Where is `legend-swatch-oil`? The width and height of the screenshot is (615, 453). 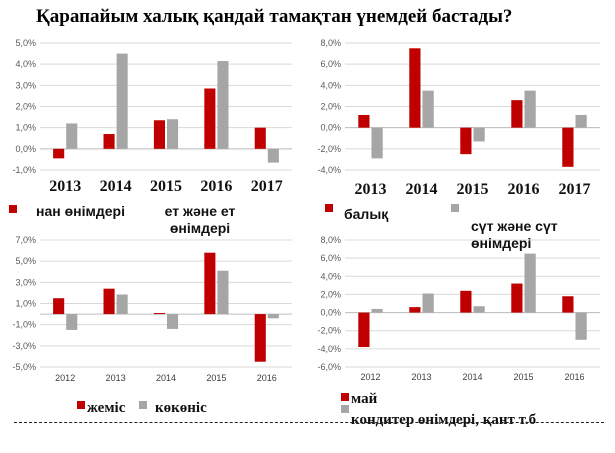 legend-swatch-oil is located at coordinates (345, 397).